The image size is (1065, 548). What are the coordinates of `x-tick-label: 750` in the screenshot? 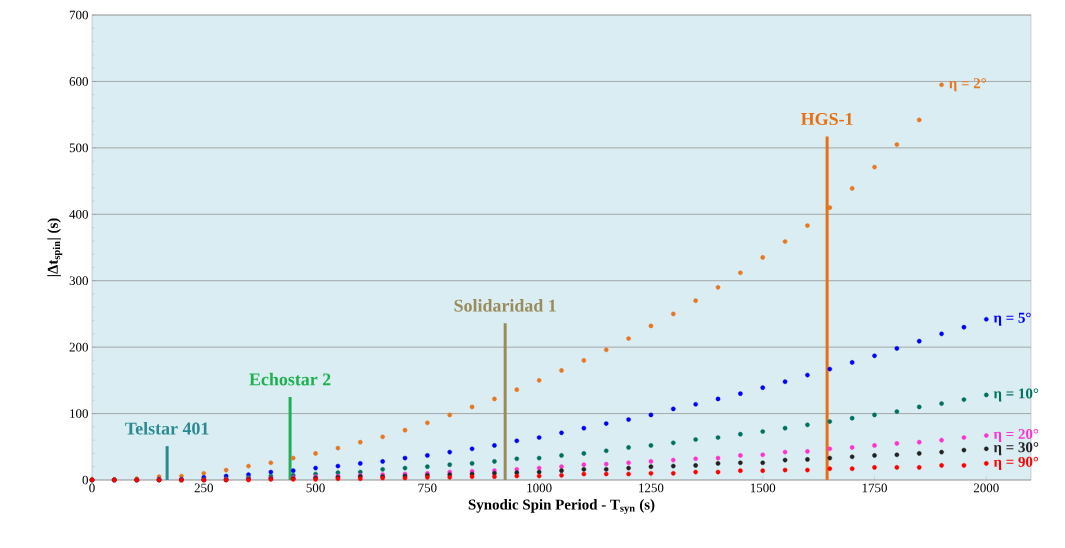 It's located at (427, 488).